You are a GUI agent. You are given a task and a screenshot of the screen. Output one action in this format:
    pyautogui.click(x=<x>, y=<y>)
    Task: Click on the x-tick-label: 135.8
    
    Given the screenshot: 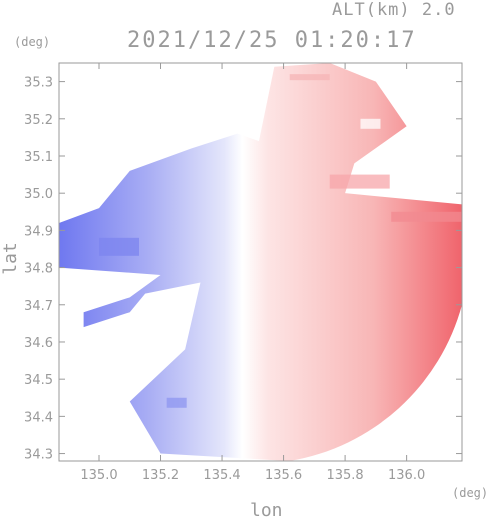 What is the action you would take?
    pyautogui.click(x=344, y=475)
    